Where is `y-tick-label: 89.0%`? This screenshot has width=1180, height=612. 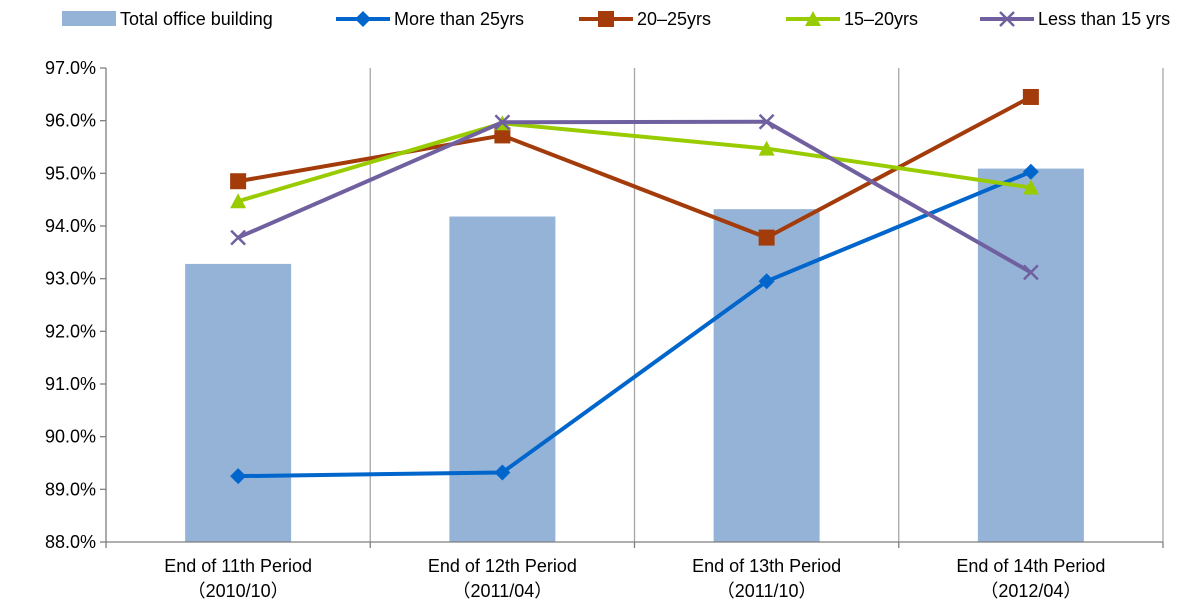
y-tick-label: 89.0% is located at coordinates (70, 489).